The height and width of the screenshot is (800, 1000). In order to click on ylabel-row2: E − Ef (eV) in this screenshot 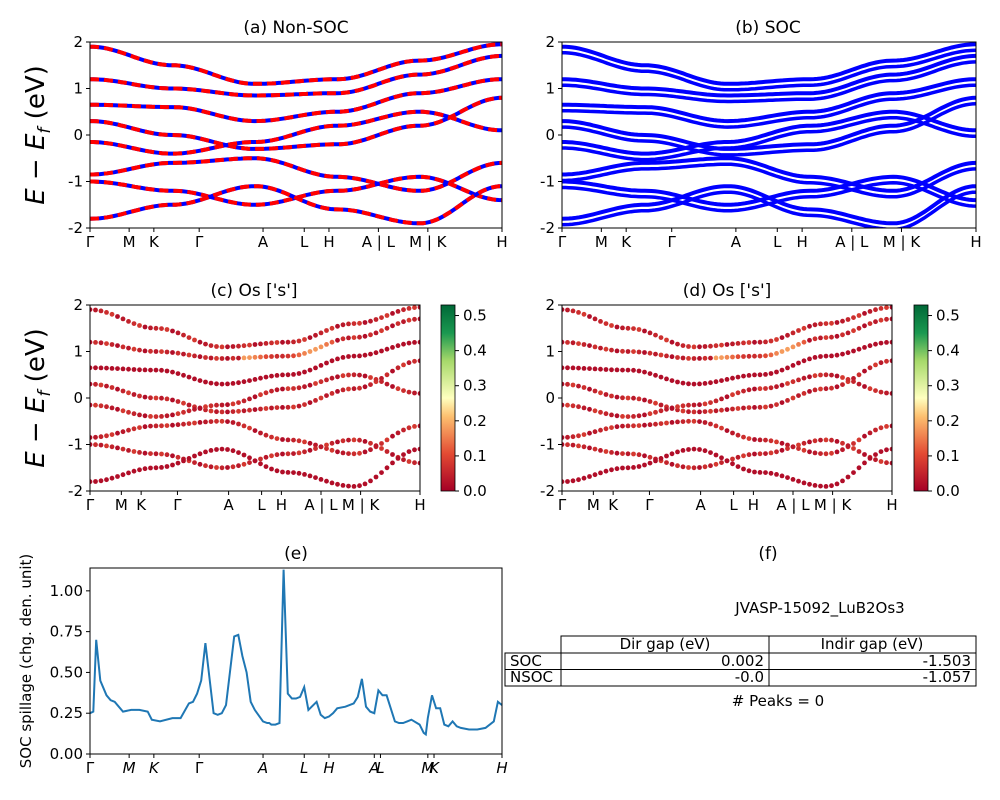, I will do `click(38, 398)`.